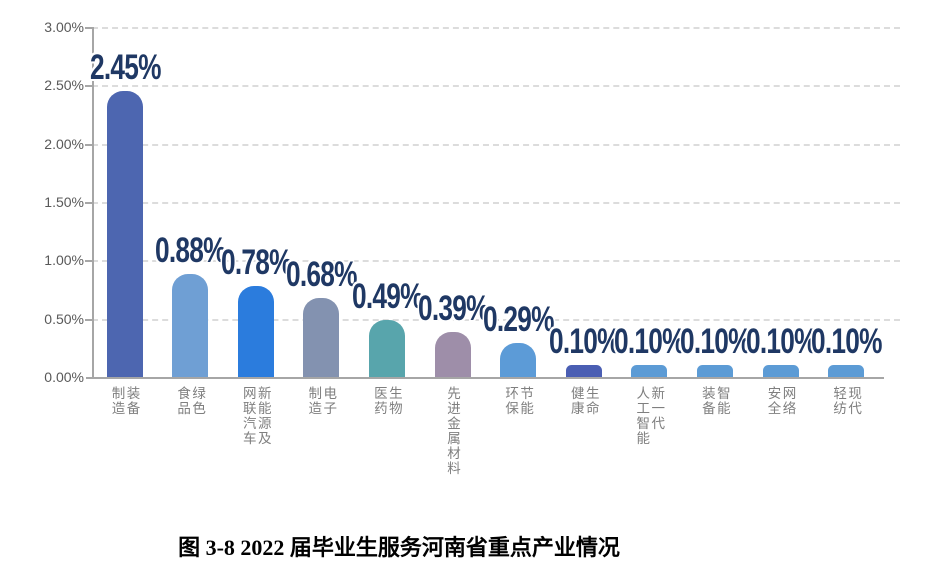 This screenshot has height=577, width=946. What do you see at coordinates (64, 202) in the screenshot?
I see `y-axis-tick-label: 1.50%` at bounding box center [64, 202].